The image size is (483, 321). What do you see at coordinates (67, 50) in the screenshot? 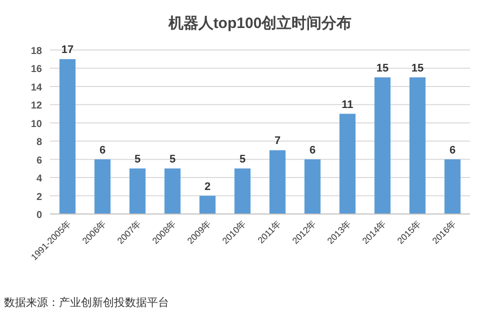
I see `data-label: 17` at bounding box center [67, 50].